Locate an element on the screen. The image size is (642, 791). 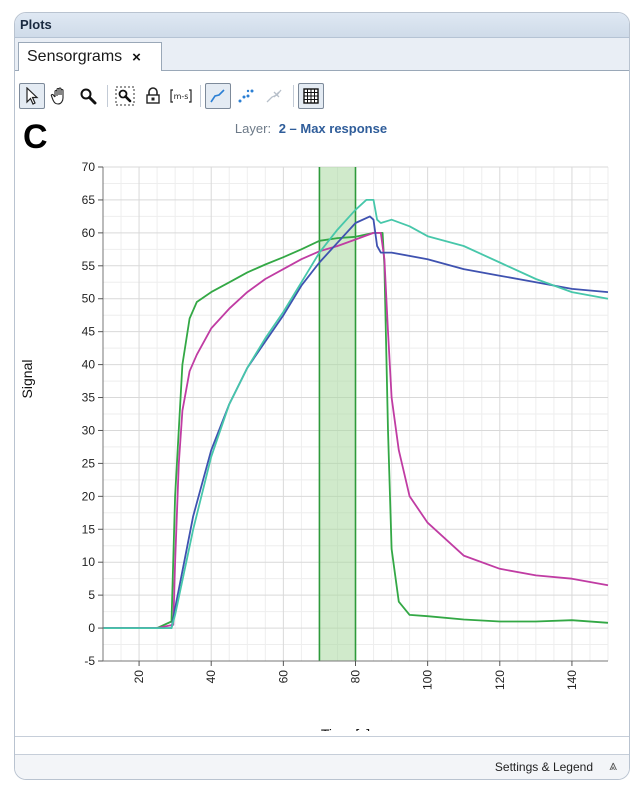
line-mode-icon is located at coordinates (217, 96).